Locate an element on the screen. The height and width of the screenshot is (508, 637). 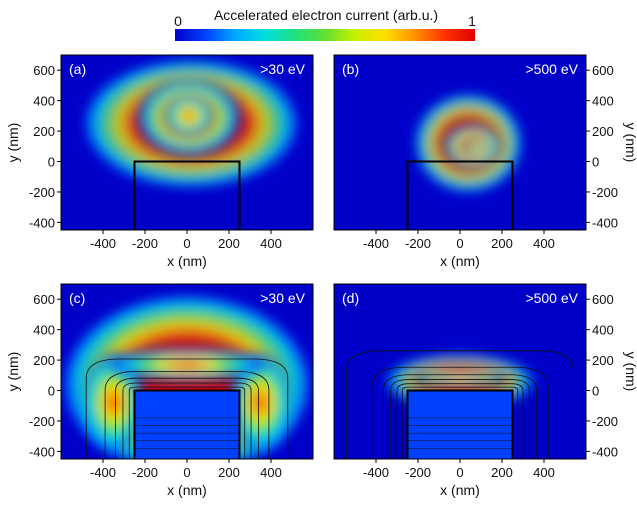
colorbar-max-label: 1 is located at coordinates (472, 21).